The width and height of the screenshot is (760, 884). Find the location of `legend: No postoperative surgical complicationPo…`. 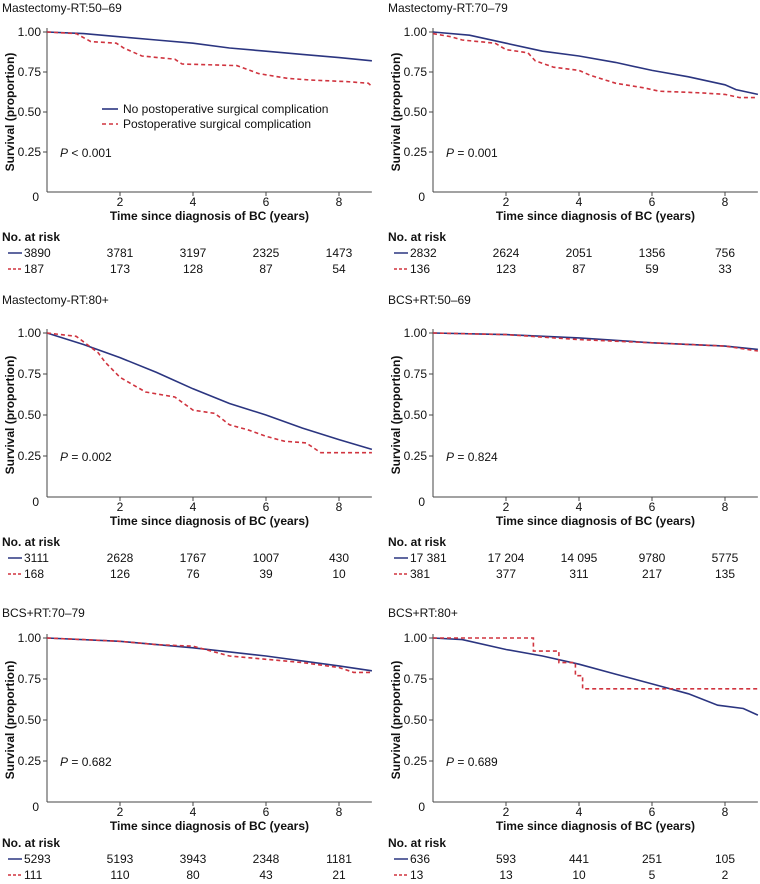

legend: No postoperative surgical complicationPo… is located at coordinates (215, 116).